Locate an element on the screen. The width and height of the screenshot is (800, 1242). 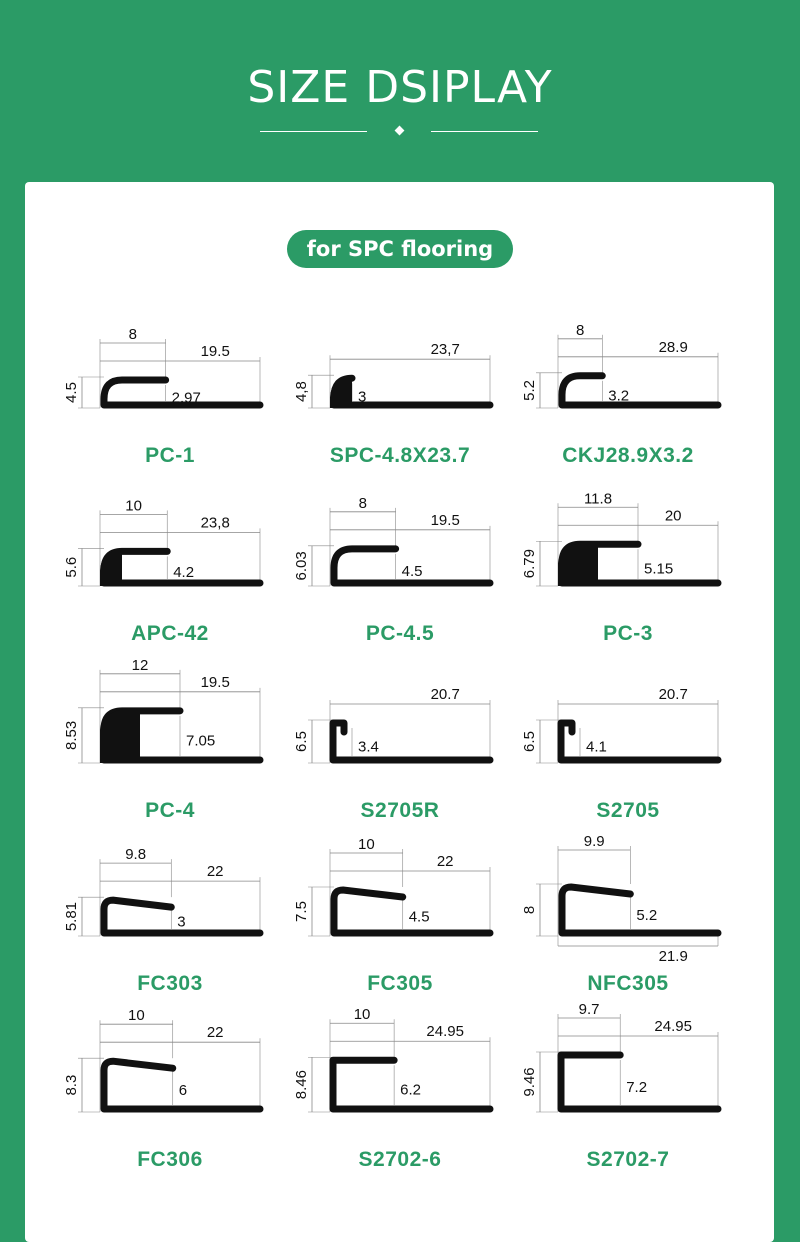
product-name: CKJ28.9X3.2 is located at coordinates (628, 455).